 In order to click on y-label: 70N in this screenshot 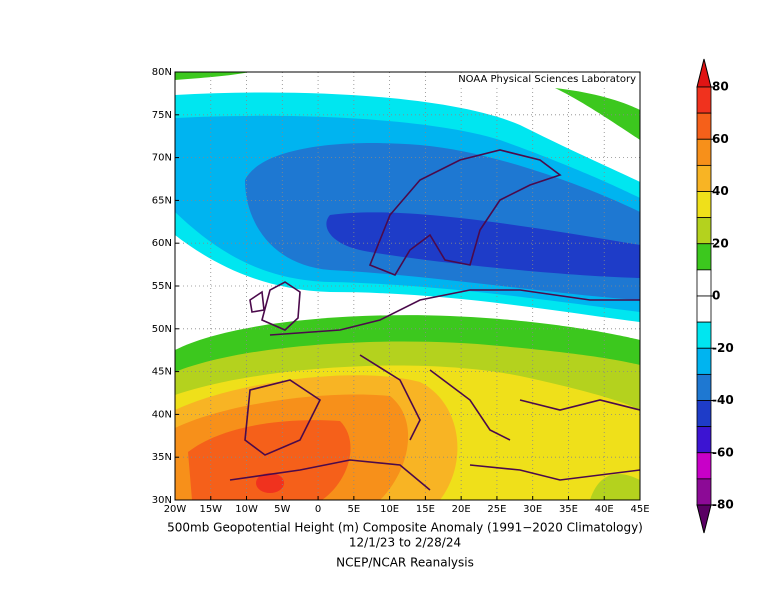, I will do `click(162, 158)`.